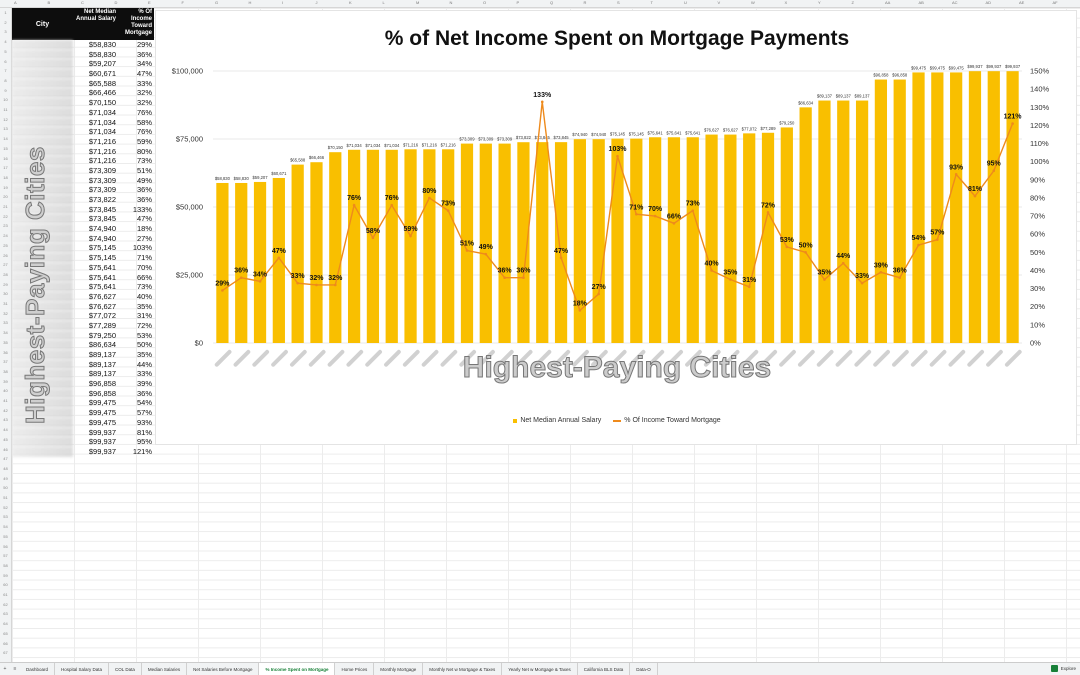  I want to click on cell-pct: 35%, so click(144, 306).